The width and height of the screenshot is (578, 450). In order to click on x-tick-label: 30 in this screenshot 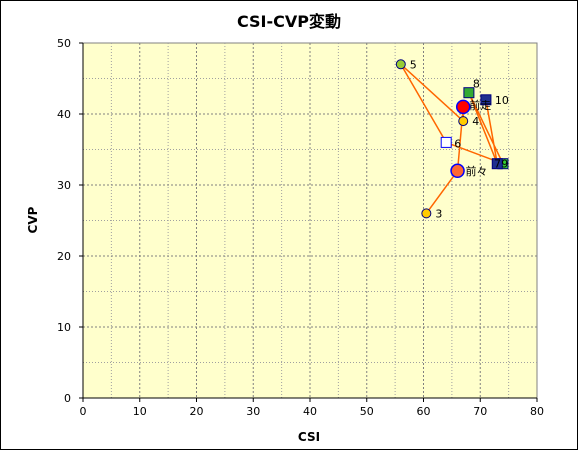, I will do `click(253, 411)`.